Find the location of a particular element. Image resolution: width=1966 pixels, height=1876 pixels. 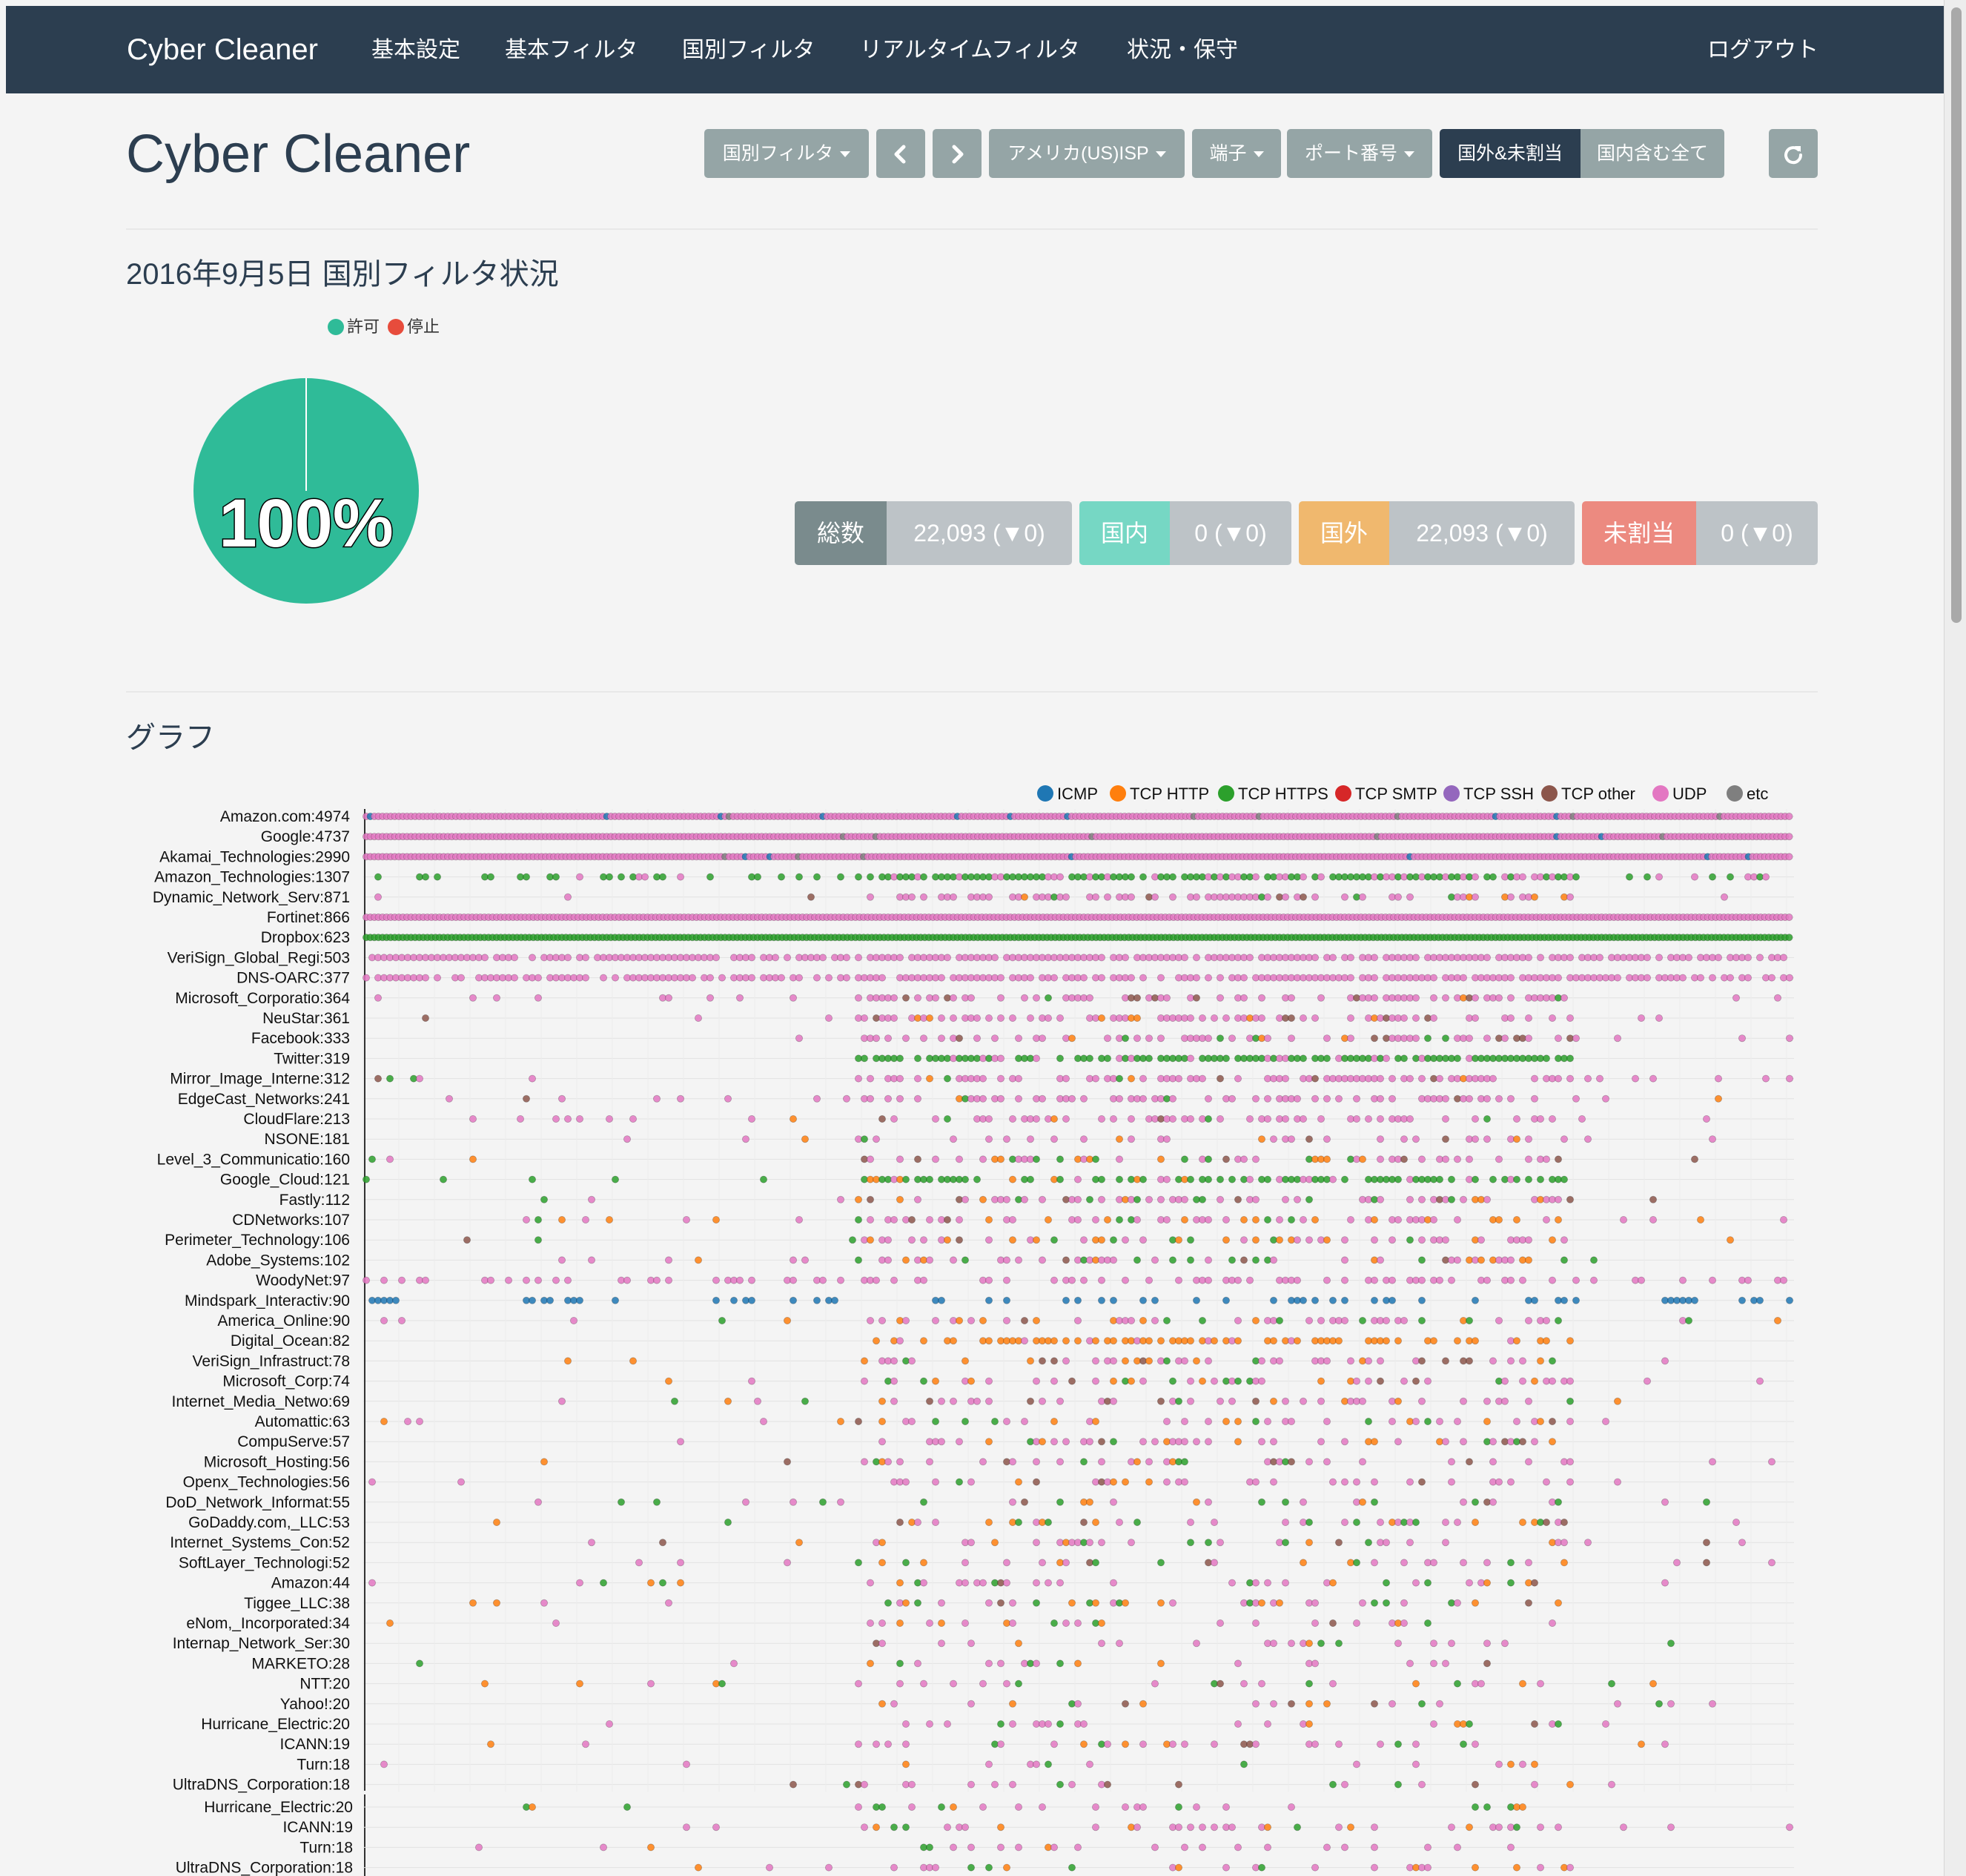

port-dropdown: ポート番号 is located at coordinates (1359, 153).